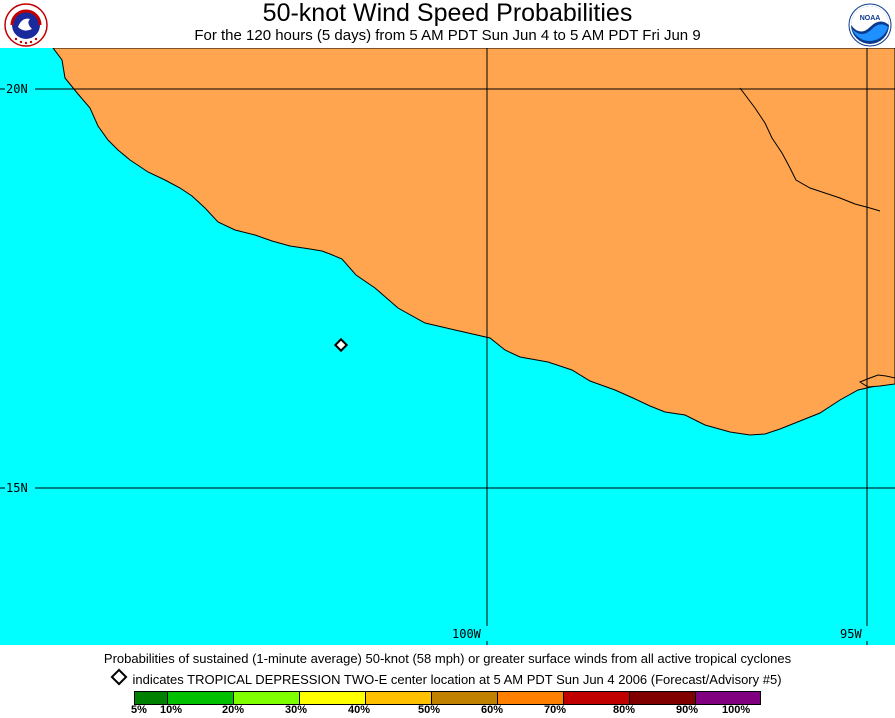 This screenshot has height=718, width=895. What do you see at coordinates (810, 149) in the screenshot?
I see `land-mexico-east-detail` at bounding box center [810, 149].